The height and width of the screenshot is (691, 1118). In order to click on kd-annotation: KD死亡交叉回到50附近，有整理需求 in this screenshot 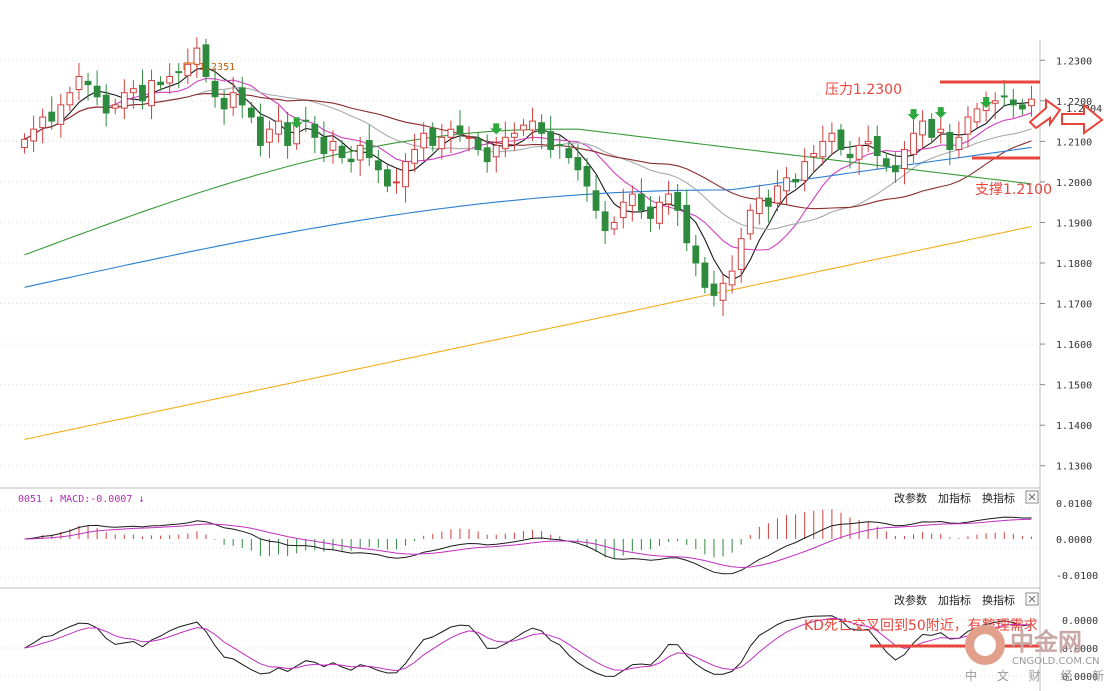, I will do `click(921, 625)`.